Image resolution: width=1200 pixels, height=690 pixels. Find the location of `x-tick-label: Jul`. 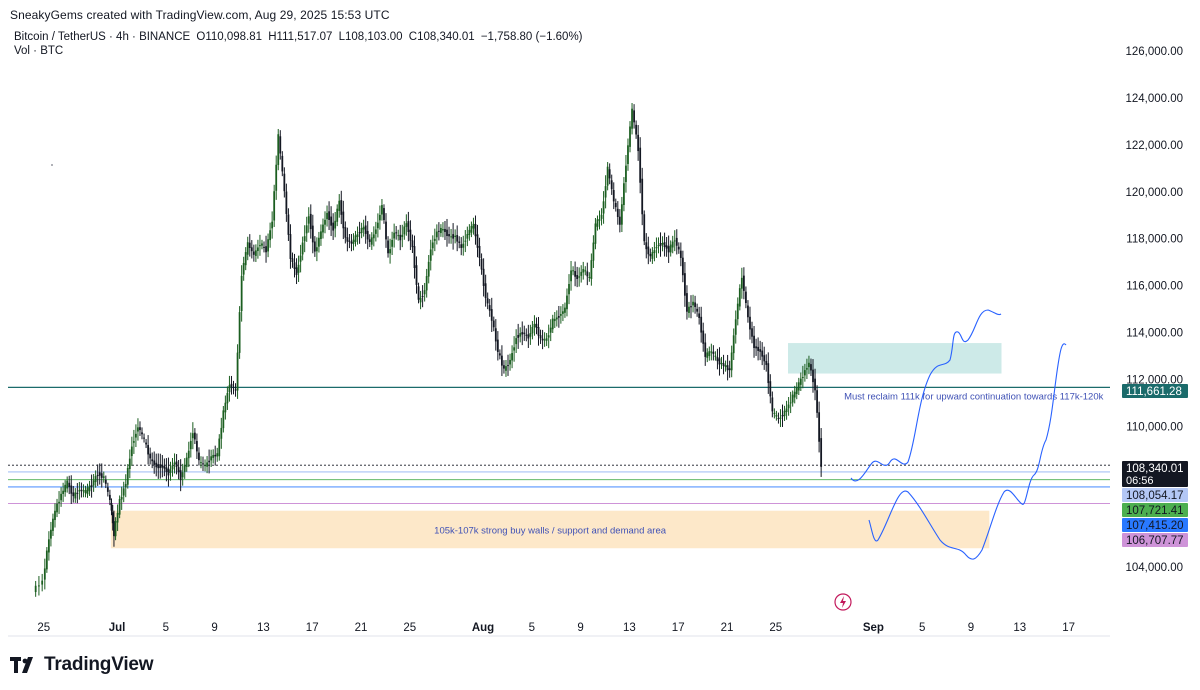

x-tick-label: Jul is located at coordinates (117, 628).